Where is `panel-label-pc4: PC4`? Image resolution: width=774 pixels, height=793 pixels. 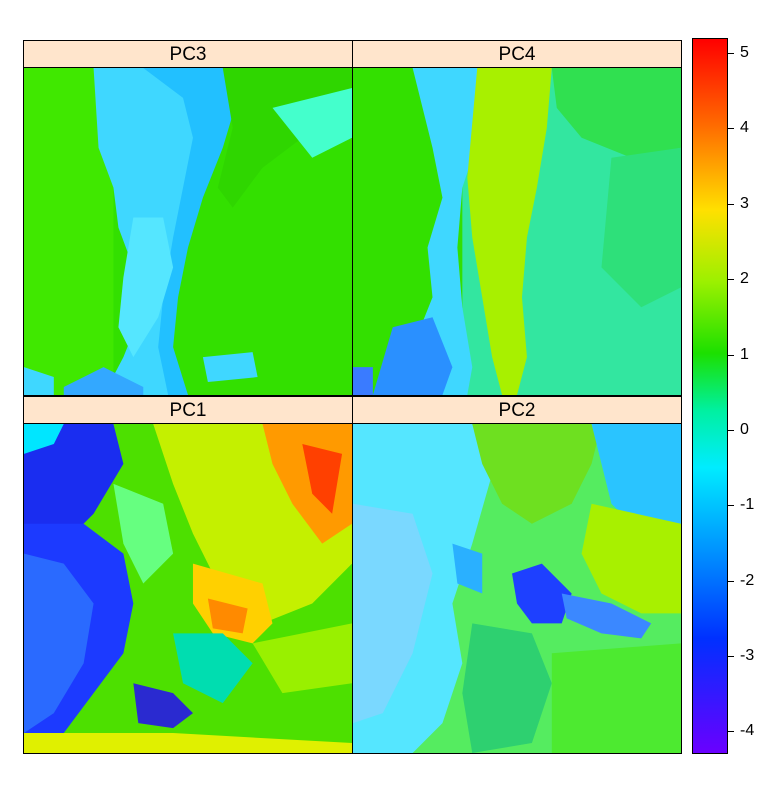 panel-label-pc4: PC4 is located at coordinates (517, 54).